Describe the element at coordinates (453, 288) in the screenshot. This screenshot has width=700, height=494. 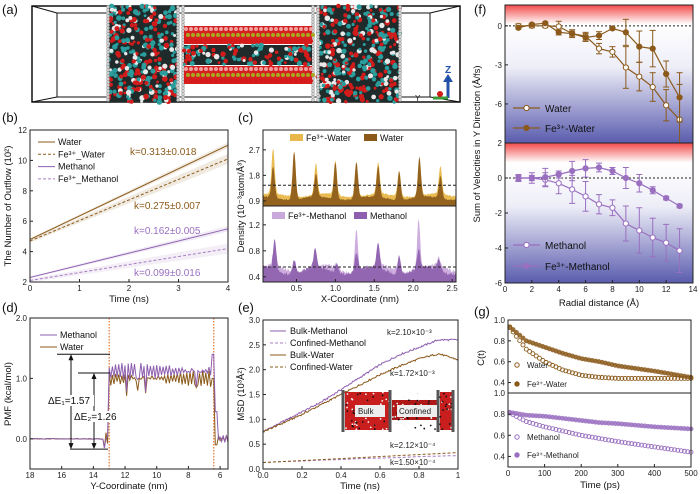
I see `c-x-tick-label: 2.5` at that location.